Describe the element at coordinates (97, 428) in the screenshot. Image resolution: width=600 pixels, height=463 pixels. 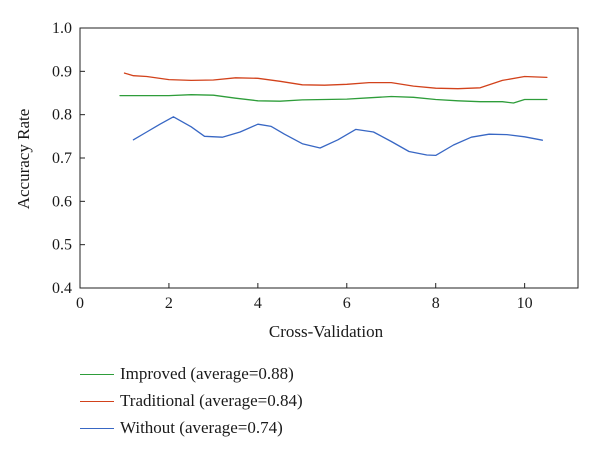
I see `legend-swatch-without` at that location.